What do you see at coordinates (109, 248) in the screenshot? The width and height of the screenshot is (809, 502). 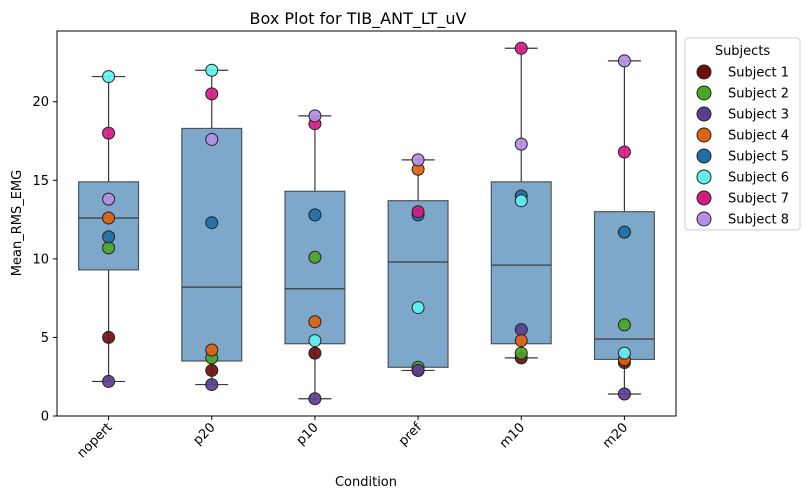 I see `point-subject-2-nopert` at bounding box center [109, 248].